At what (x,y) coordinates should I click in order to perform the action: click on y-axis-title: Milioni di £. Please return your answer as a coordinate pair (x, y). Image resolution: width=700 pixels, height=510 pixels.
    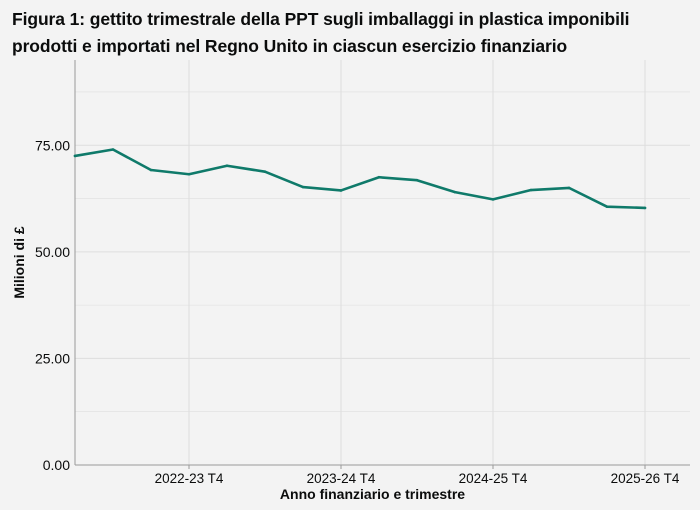
    Looking at the image, I should click on (19, 262).